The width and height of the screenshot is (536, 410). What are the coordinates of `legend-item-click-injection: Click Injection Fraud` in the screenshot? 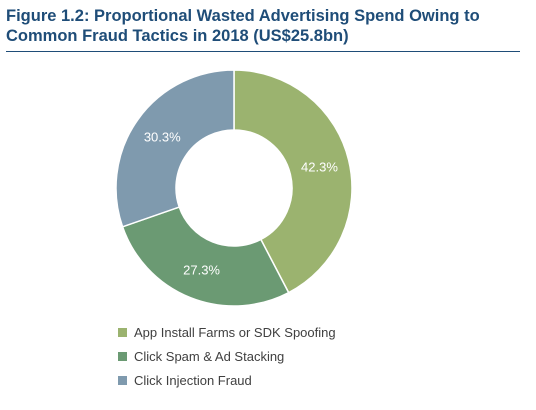 It's located at (227, 380).